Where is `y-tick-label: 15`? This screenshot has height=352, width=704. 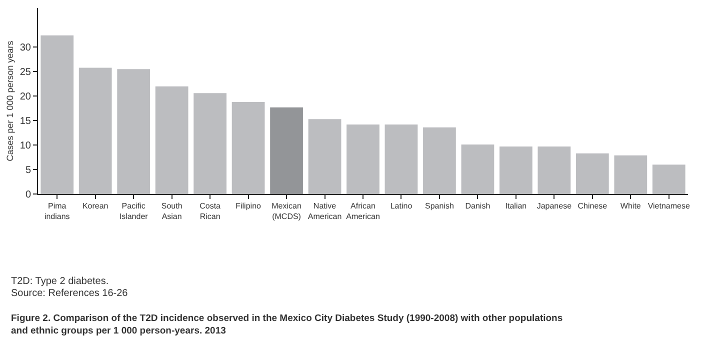 y-tick-label: 15 is located at coordinates (26, 122).